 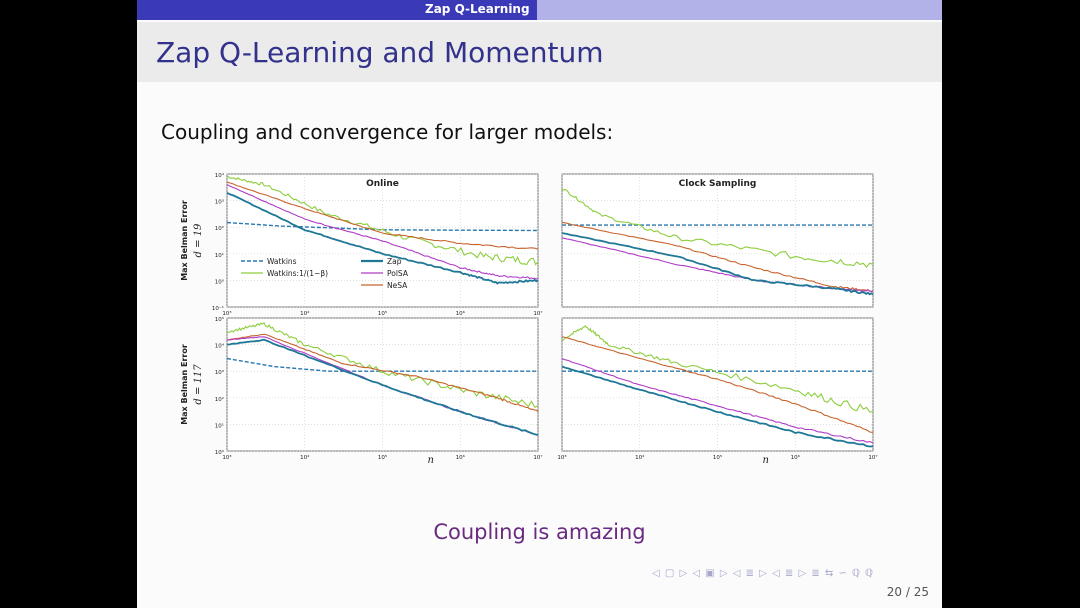 What do you see at coordinates (539, 10) in the screenshot?
I see `section-bar: Zap Q-Learning` at bounding box center [539, 10].